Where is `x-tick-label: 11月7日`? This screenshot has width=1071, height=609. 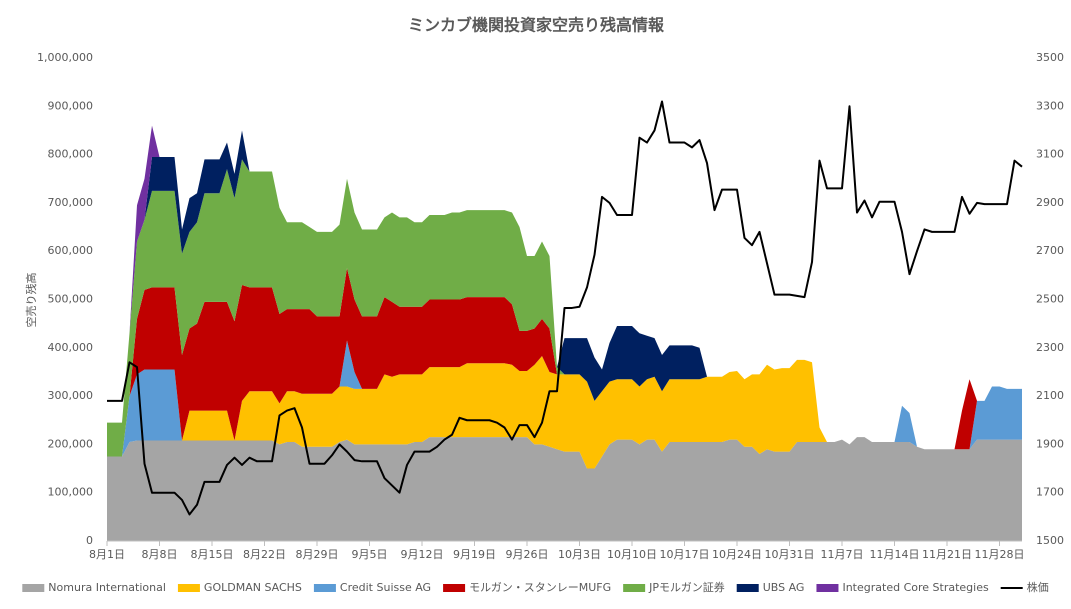
x-tick-label: 11月7日 is located at coordinates (842, 554).